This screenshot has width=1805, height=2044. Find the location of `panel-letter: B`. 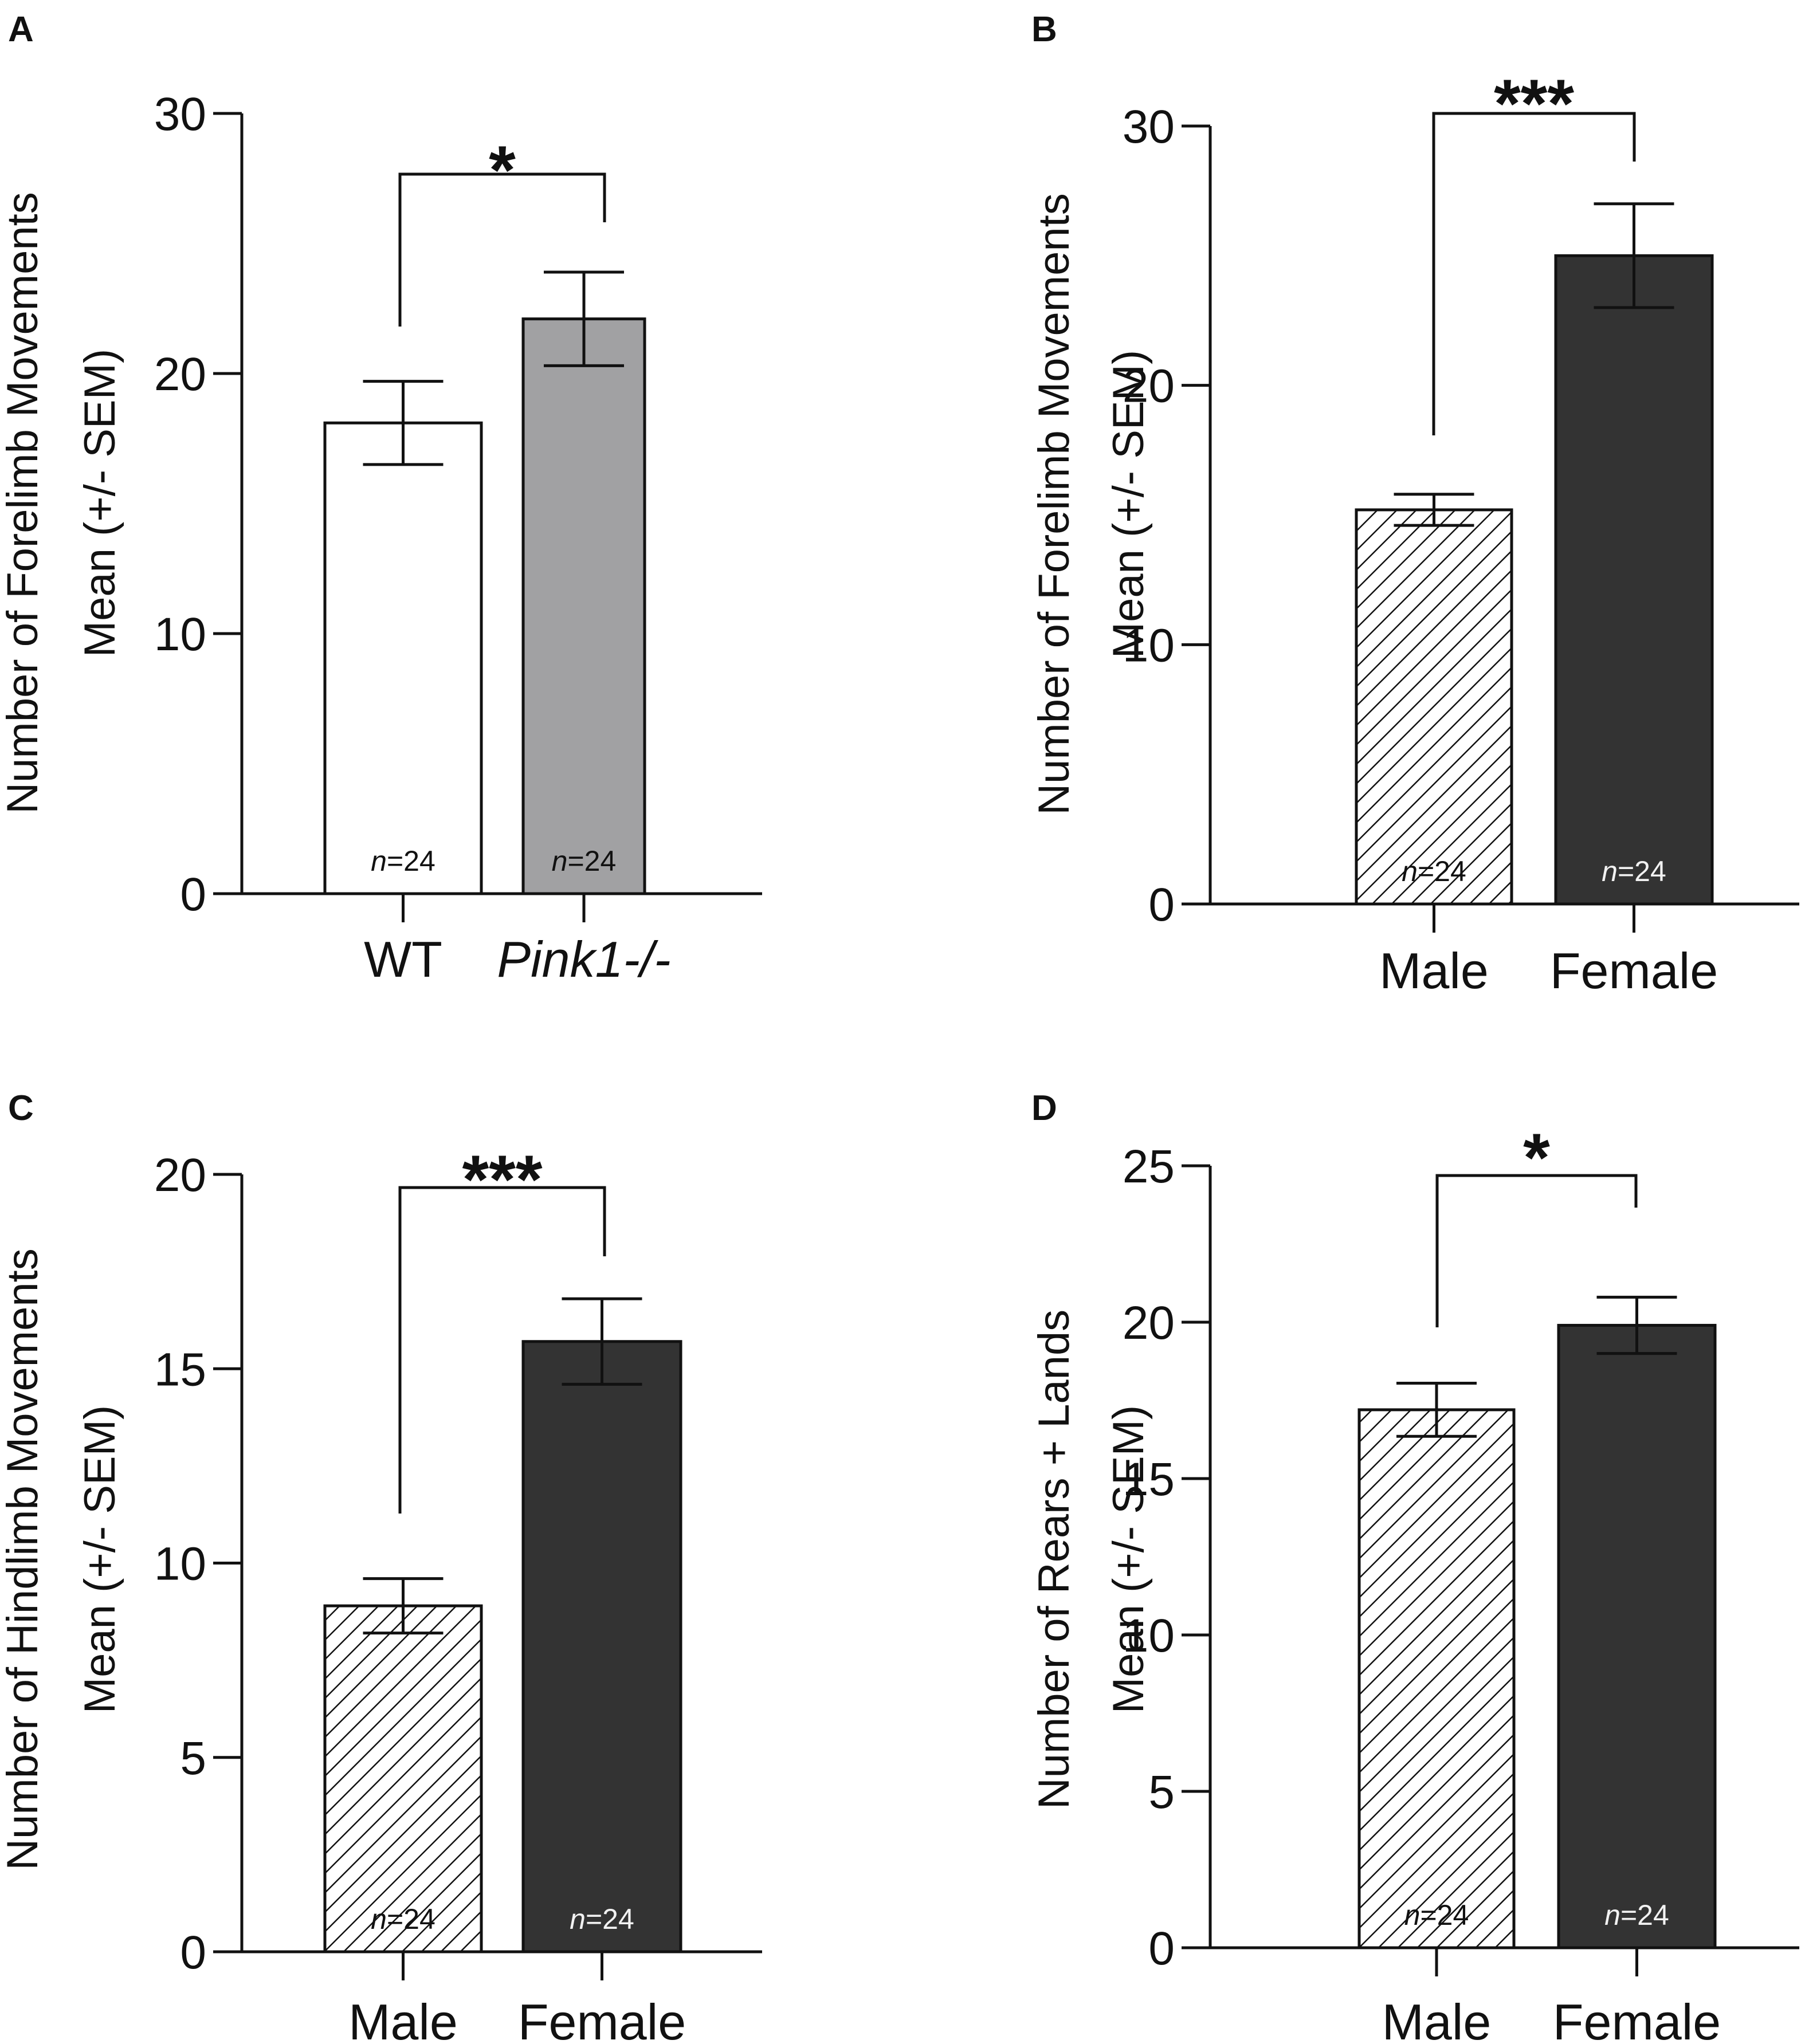

panel-letter: B is located at coordinates (1044, 30).